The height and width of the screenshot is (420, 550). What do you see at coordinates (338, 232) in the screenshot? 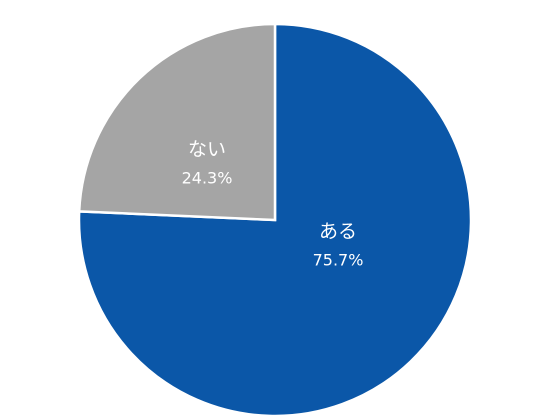
I see `slice-label: ある` at bounding box center [338, 232].